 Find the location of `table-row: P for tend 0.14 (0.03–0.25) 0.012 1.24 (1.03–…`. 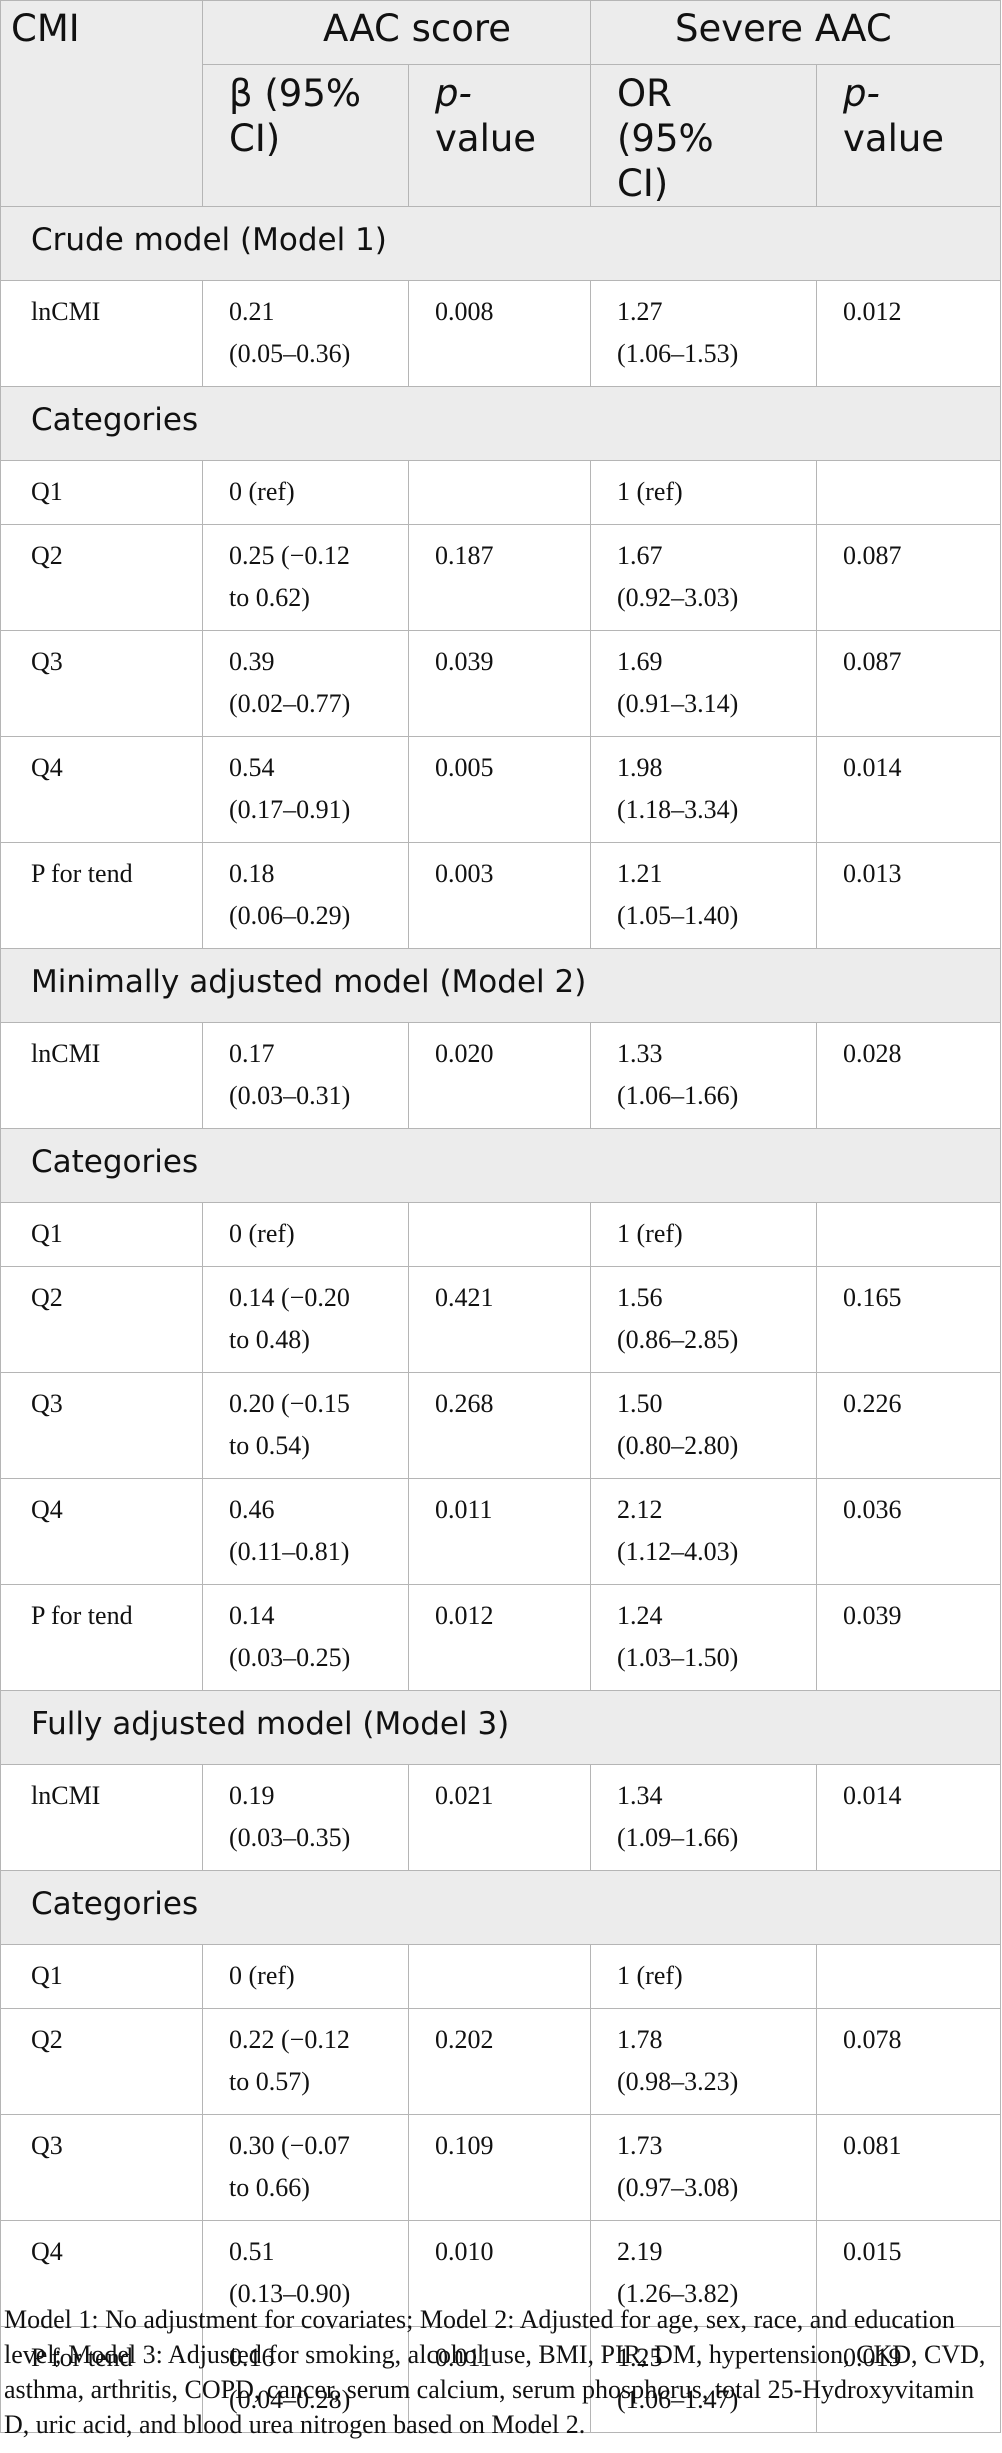

table-row: P for tend 0.14 (0.03–0.25) 0.012 1.24 (1.03–… is located at coordinates (501, 1637).